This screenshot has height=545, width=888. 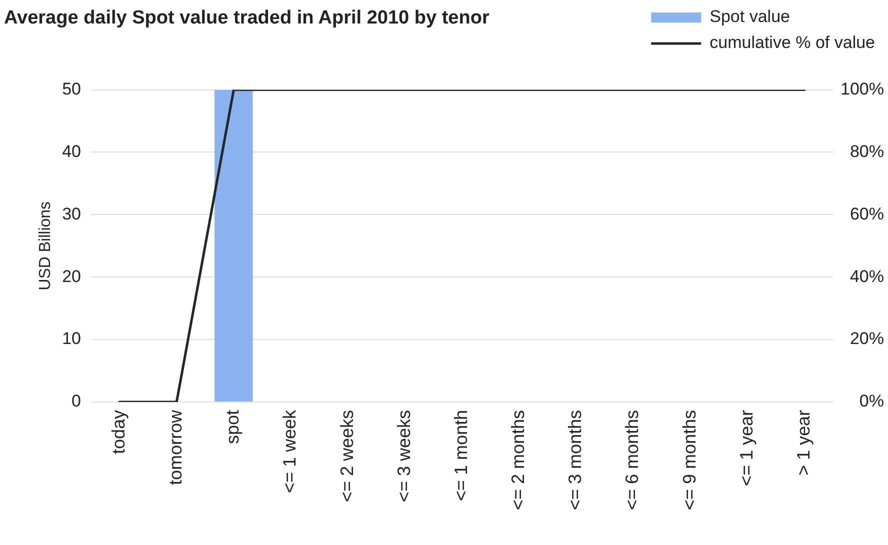 I want to click on y-axis-title: USD Billions, so click(x=45, y=245).